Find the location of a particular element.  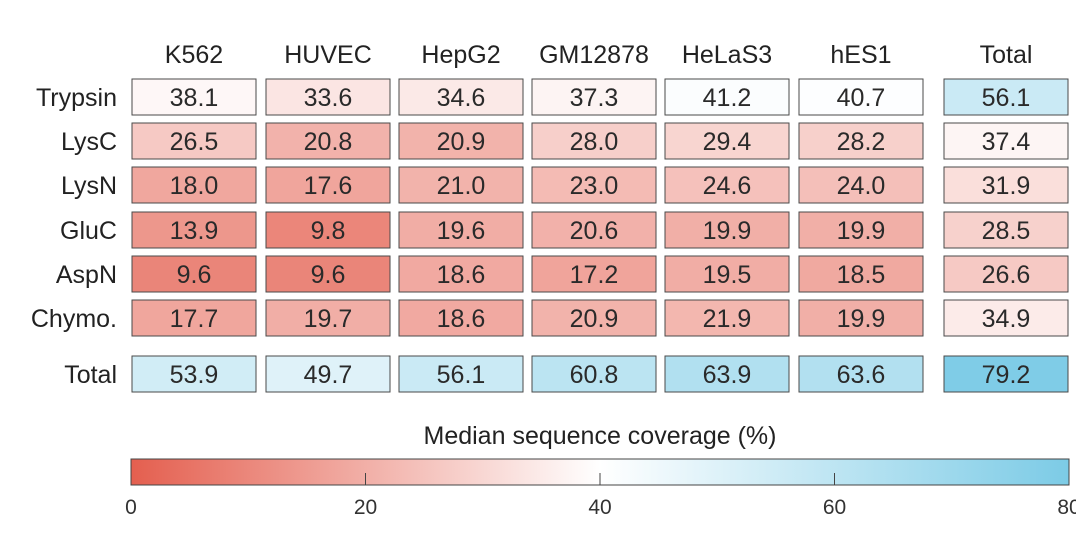

row-total-cell-label: 34.9 is located at coordinates (1006, 319).